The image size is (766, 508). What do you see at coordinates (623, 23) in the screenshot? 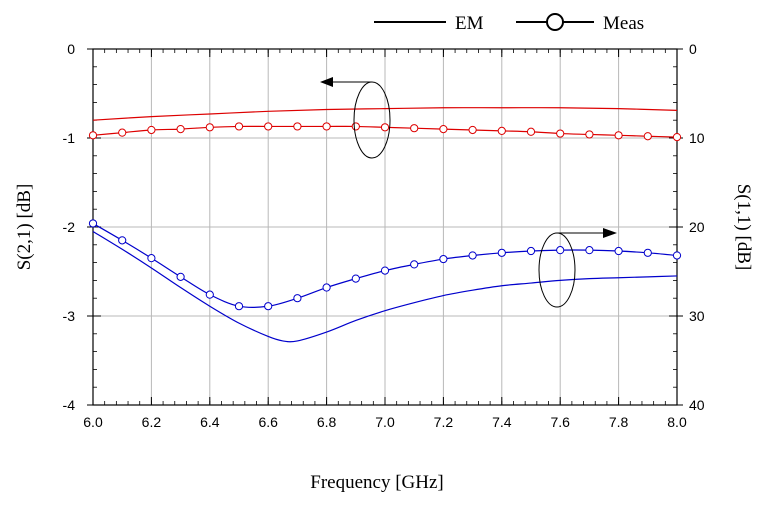
I see `legend-meas-label: Meas` at bounding box center [623, 23].